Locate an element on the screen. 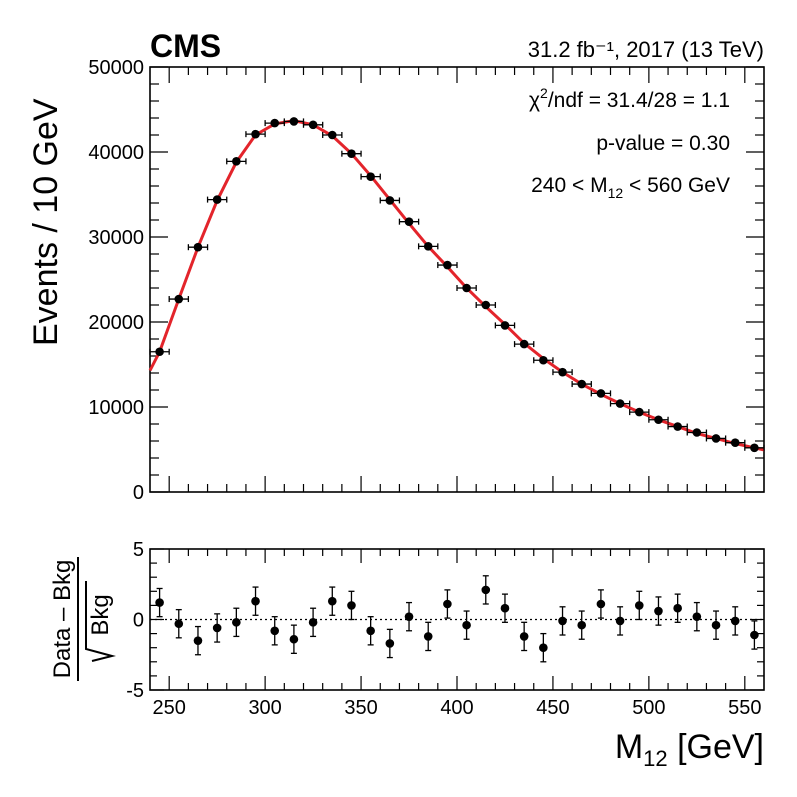  main-y-tick-label: 0 is located at coordinates (138, 493).